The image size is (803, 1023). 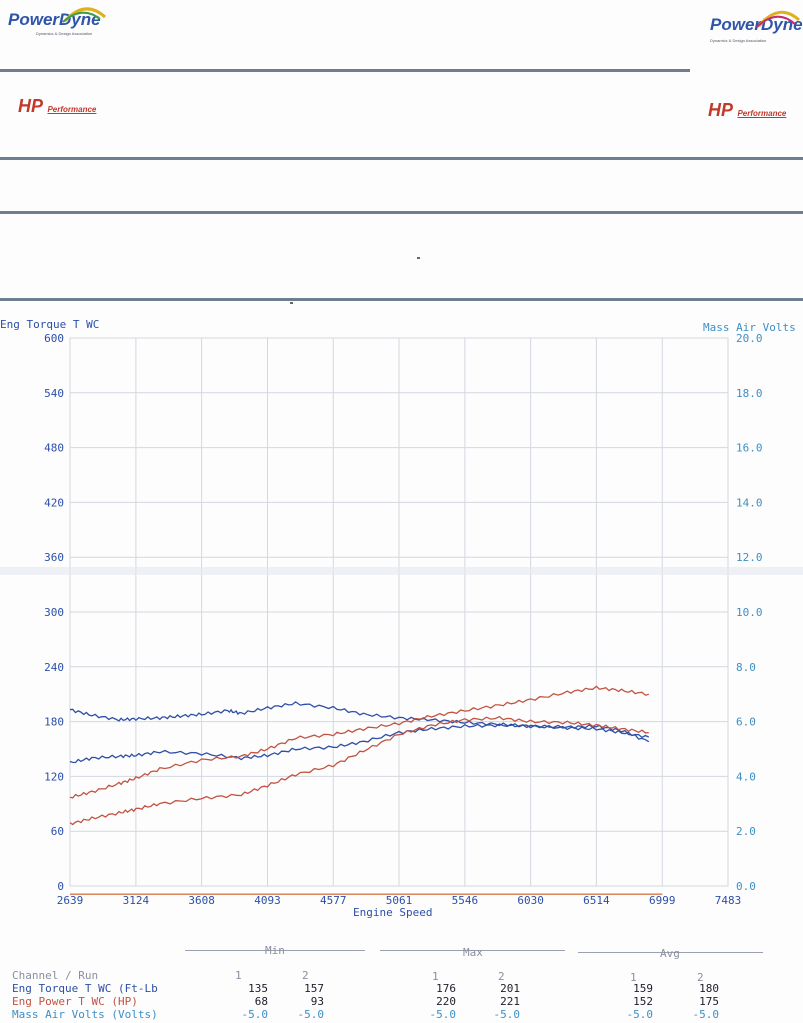 What do you see at coordinates (749, 502) in the screenshot?
I see `y-right-tick-label: 14.0` at bounding box center [749, 502].